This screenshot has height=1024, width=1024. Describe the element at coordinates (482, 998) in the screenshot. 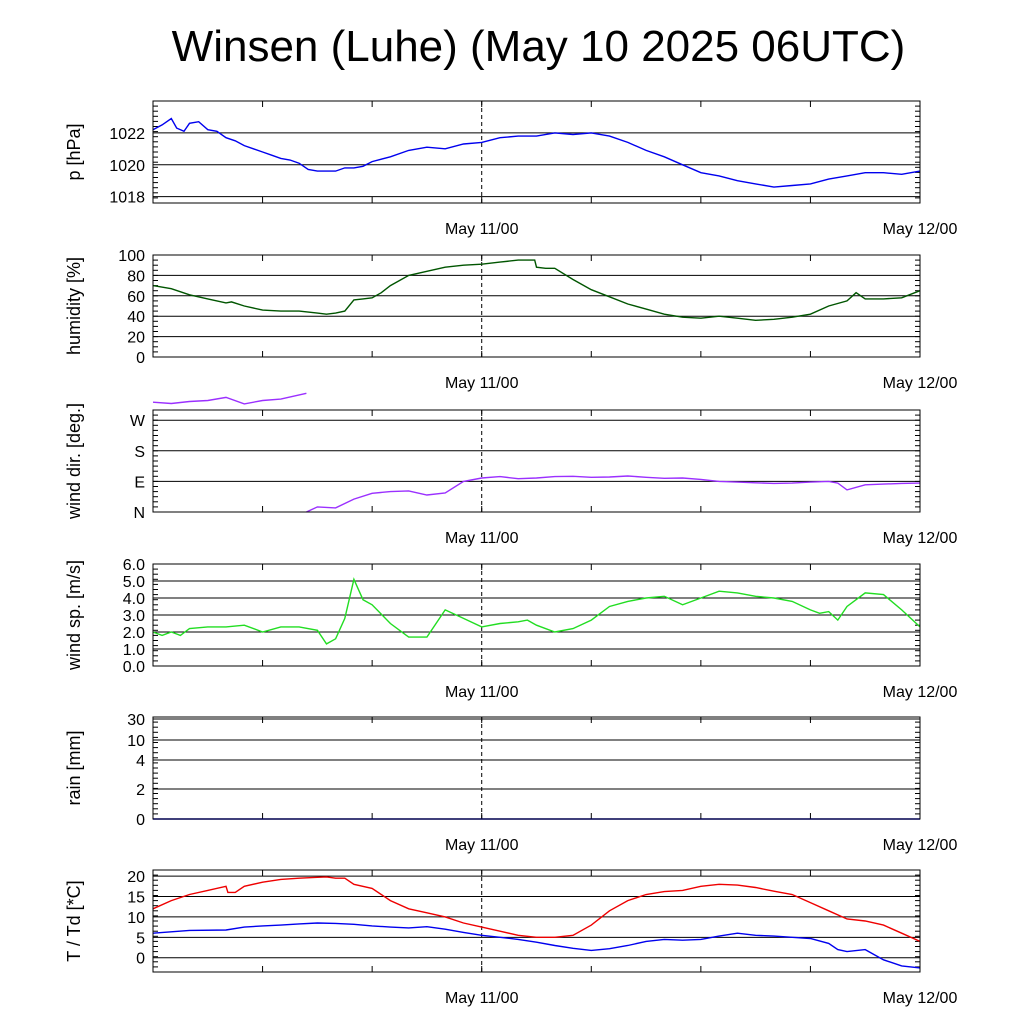

I see `temperature-xtick-label: May 11/00` at that location.